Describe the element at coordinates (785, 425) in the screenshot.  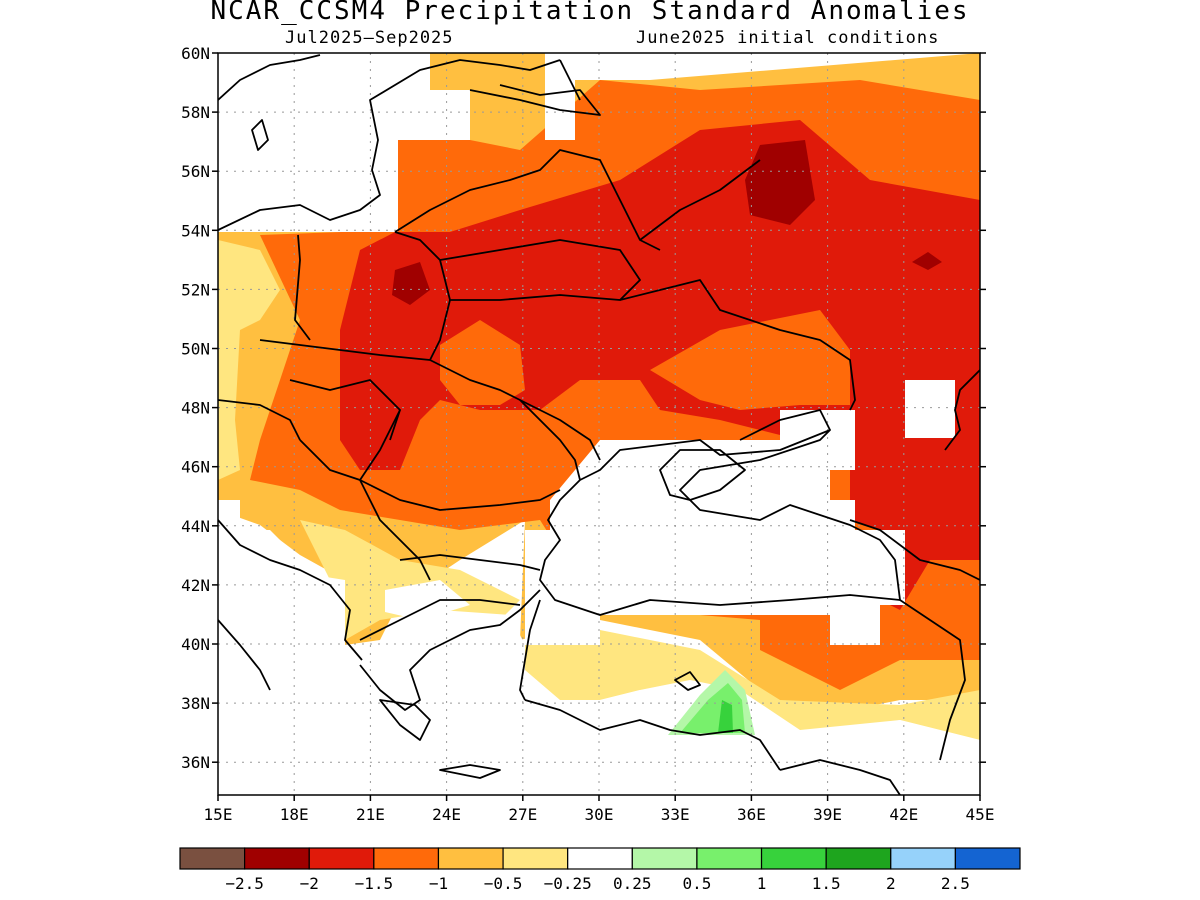
I see `azov-sea` at that location.